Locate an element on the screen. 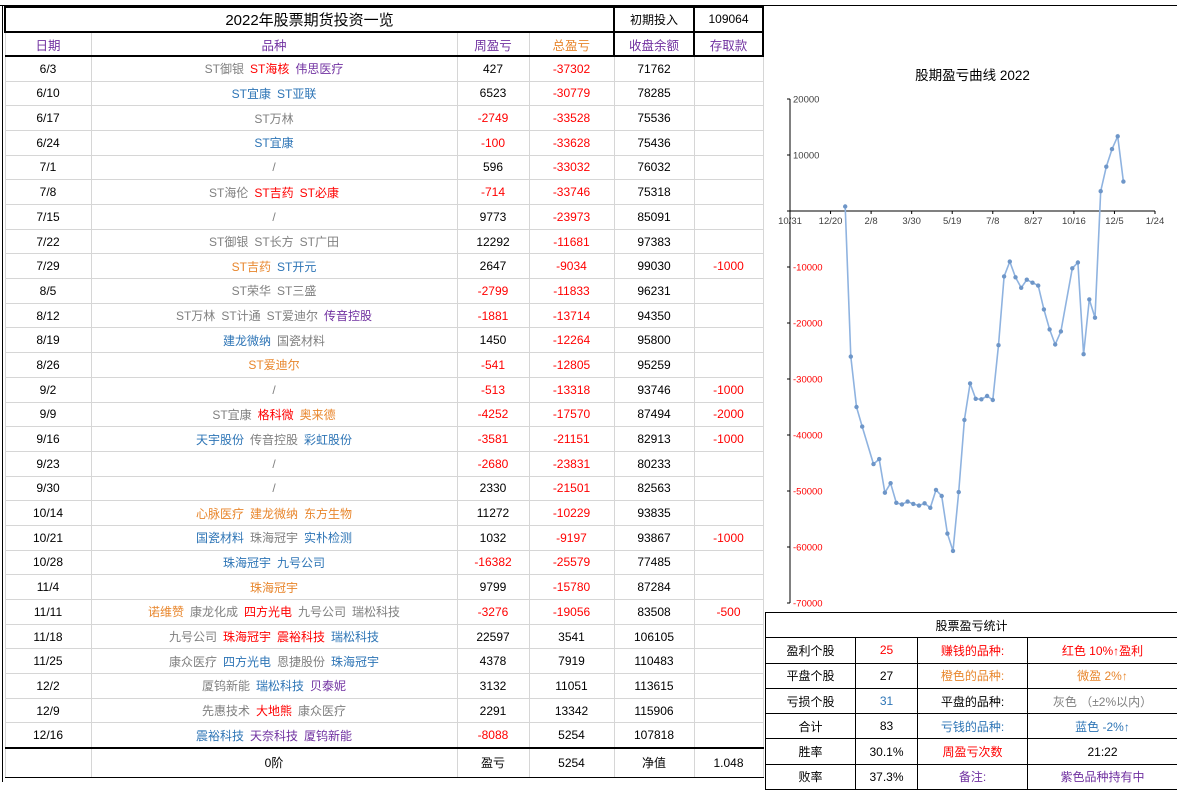 The width and height of the screenshot is (1177, 790). weekly-pnl-cell: 2330 is located at coordinates (493, 488).